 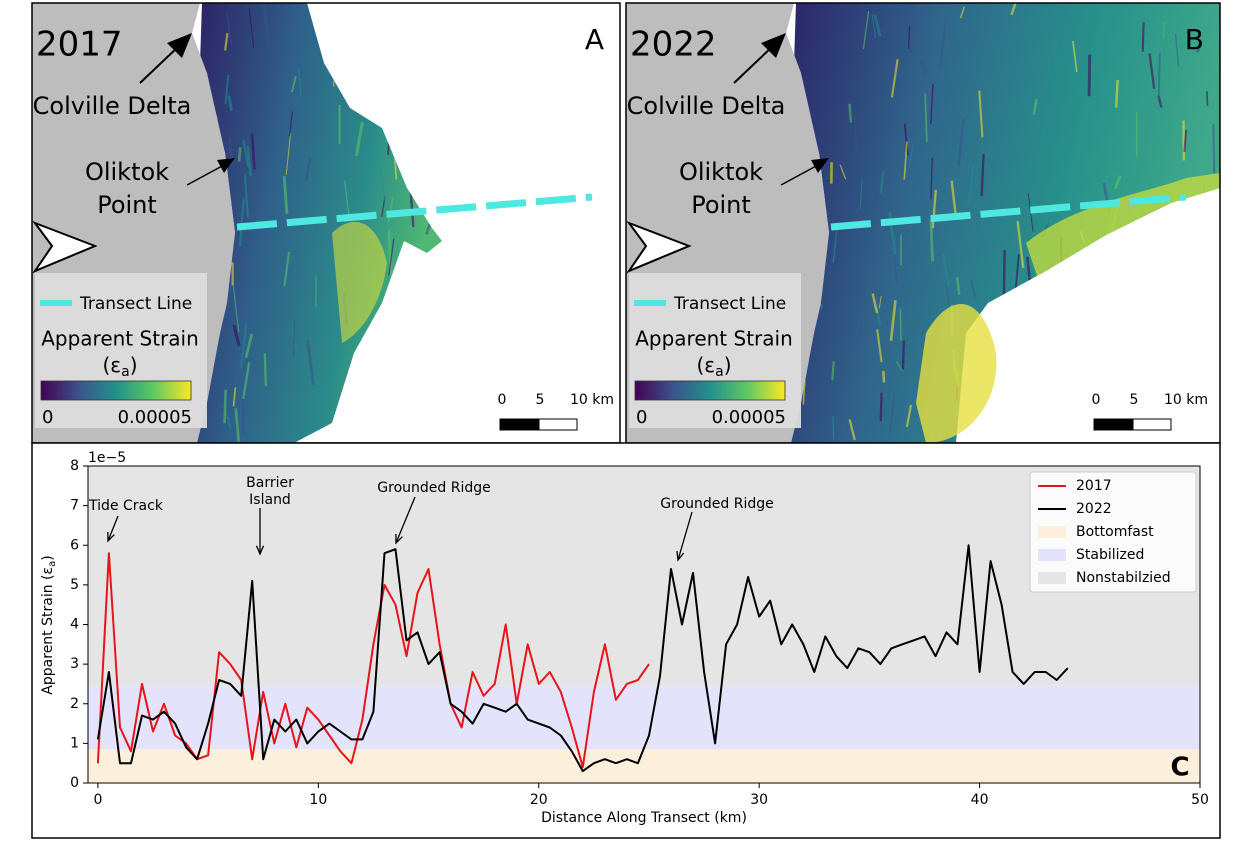 I want to click on legend-label: Stabilized, so click(x=1110, y=555).